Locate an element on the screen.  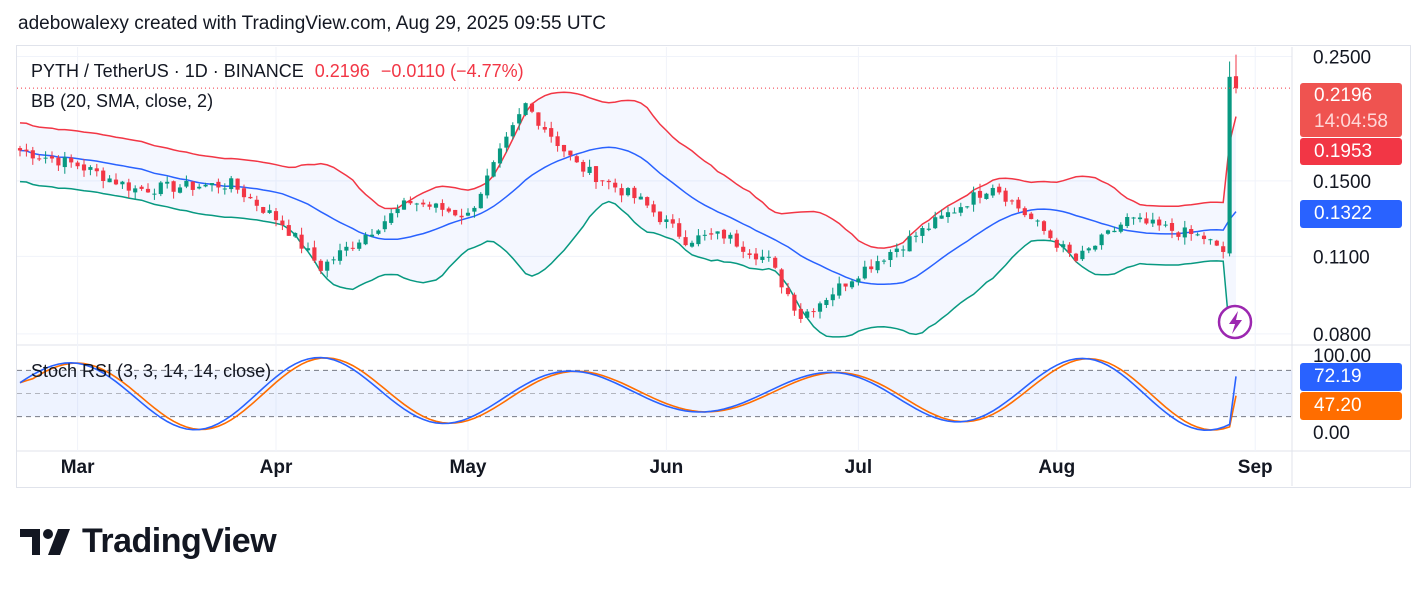
tradingview-logo-icon is located at coordinates (45, 541).